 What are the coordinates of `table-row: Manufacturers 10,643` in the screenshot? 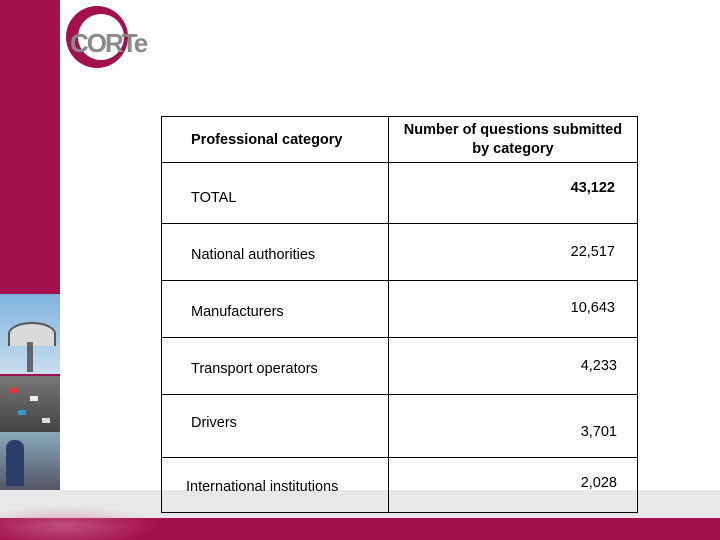 It's located at (400, 309).